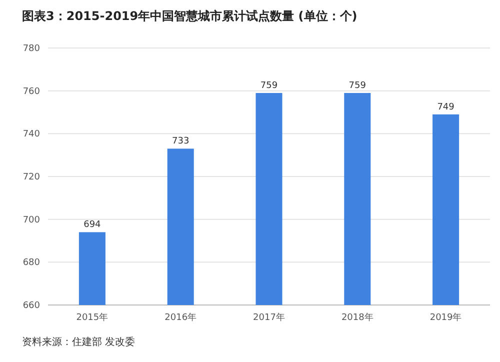 The width and height of the screenshot is (500, 362). I want to click on data-label: 694, so click(93, 225).